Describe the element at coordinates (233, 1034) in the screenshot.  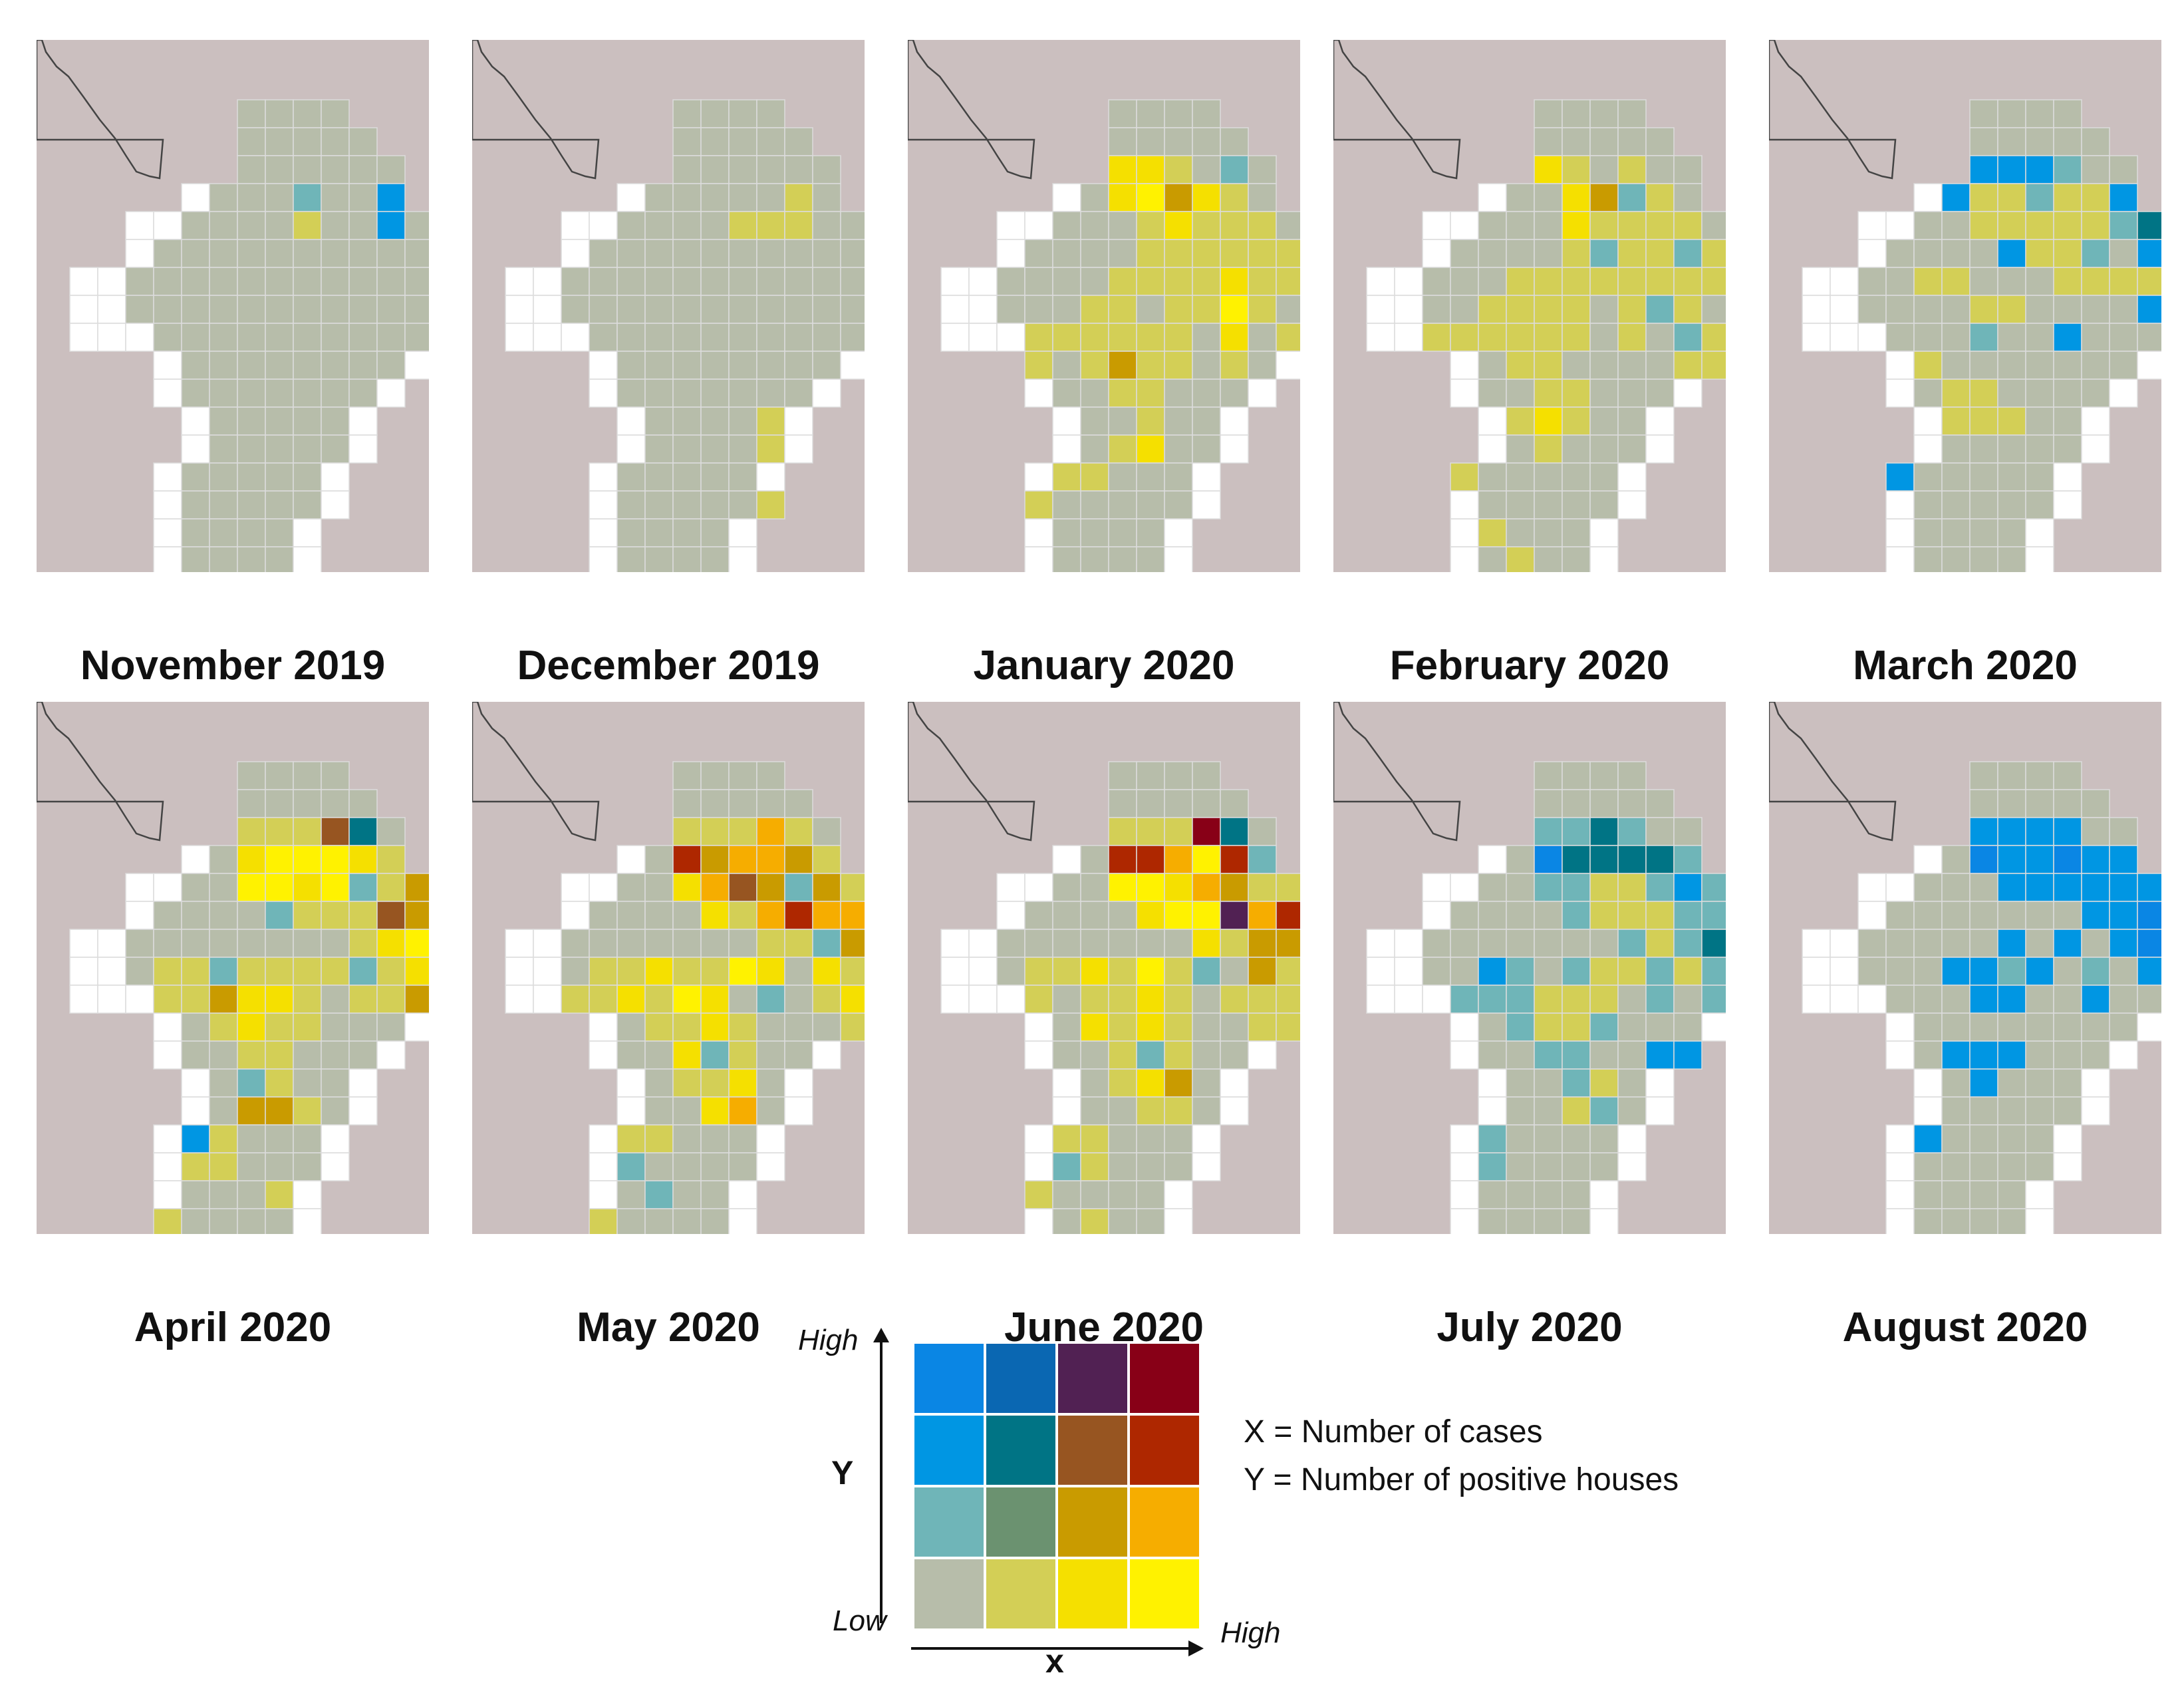
I see `map-panel: April 2020` at that location.